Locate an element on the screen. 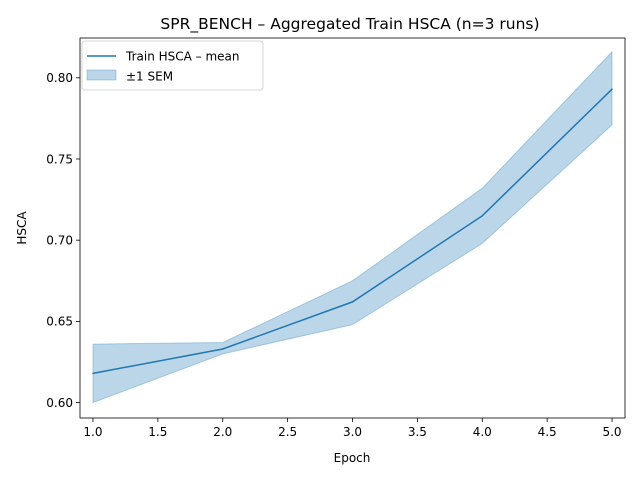 The height and width of the screenshot is (480, 640). x-tick-label: 4.5 is located at coordinates (547, 432).